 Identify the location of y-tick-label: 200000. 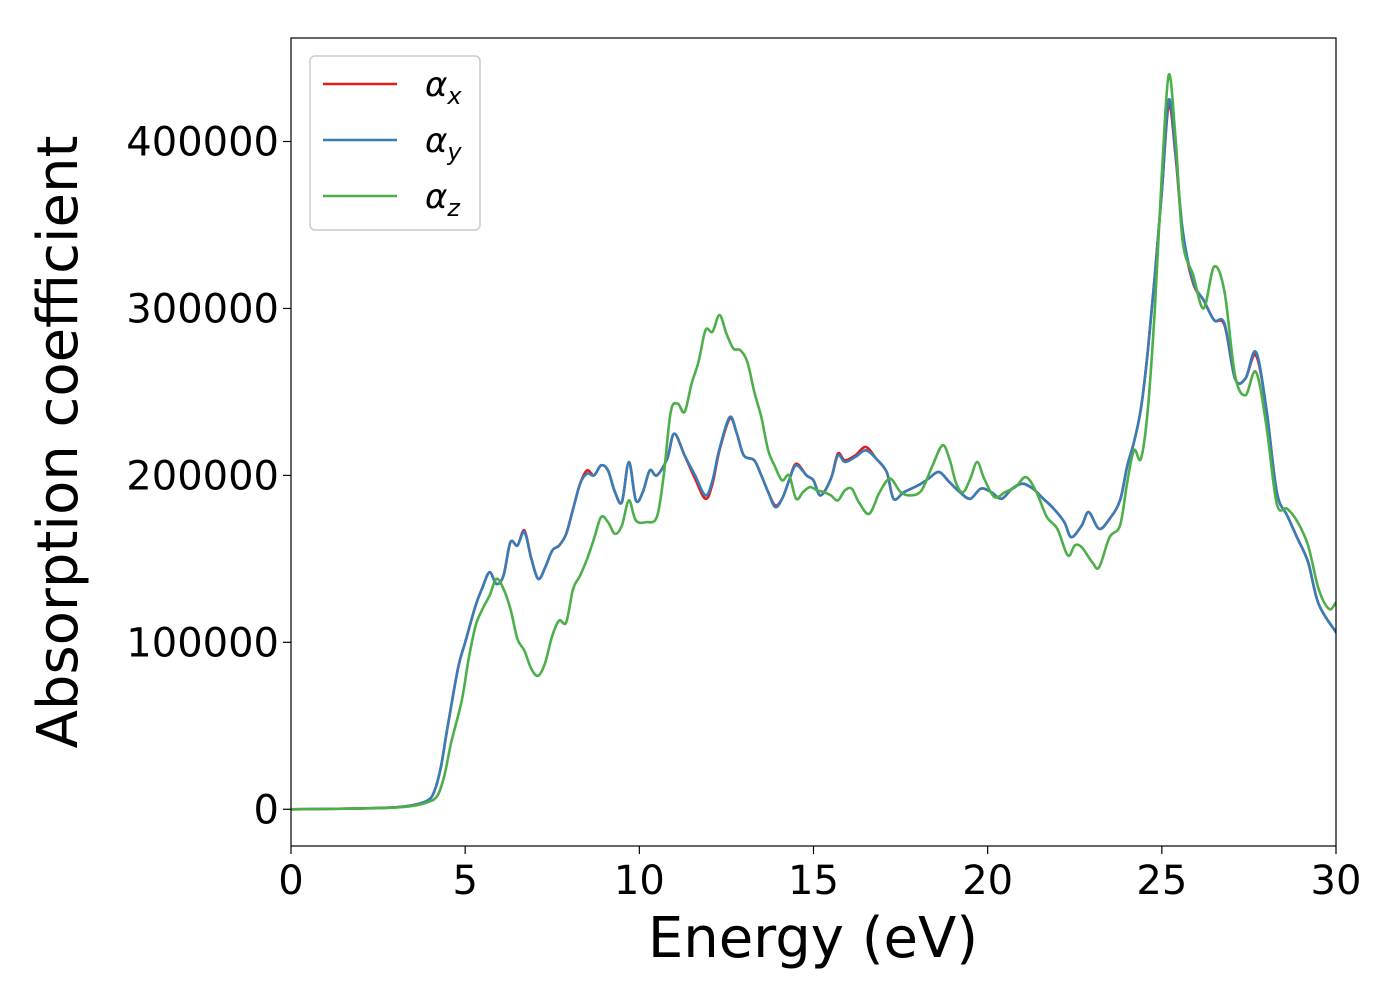
(202, 476).